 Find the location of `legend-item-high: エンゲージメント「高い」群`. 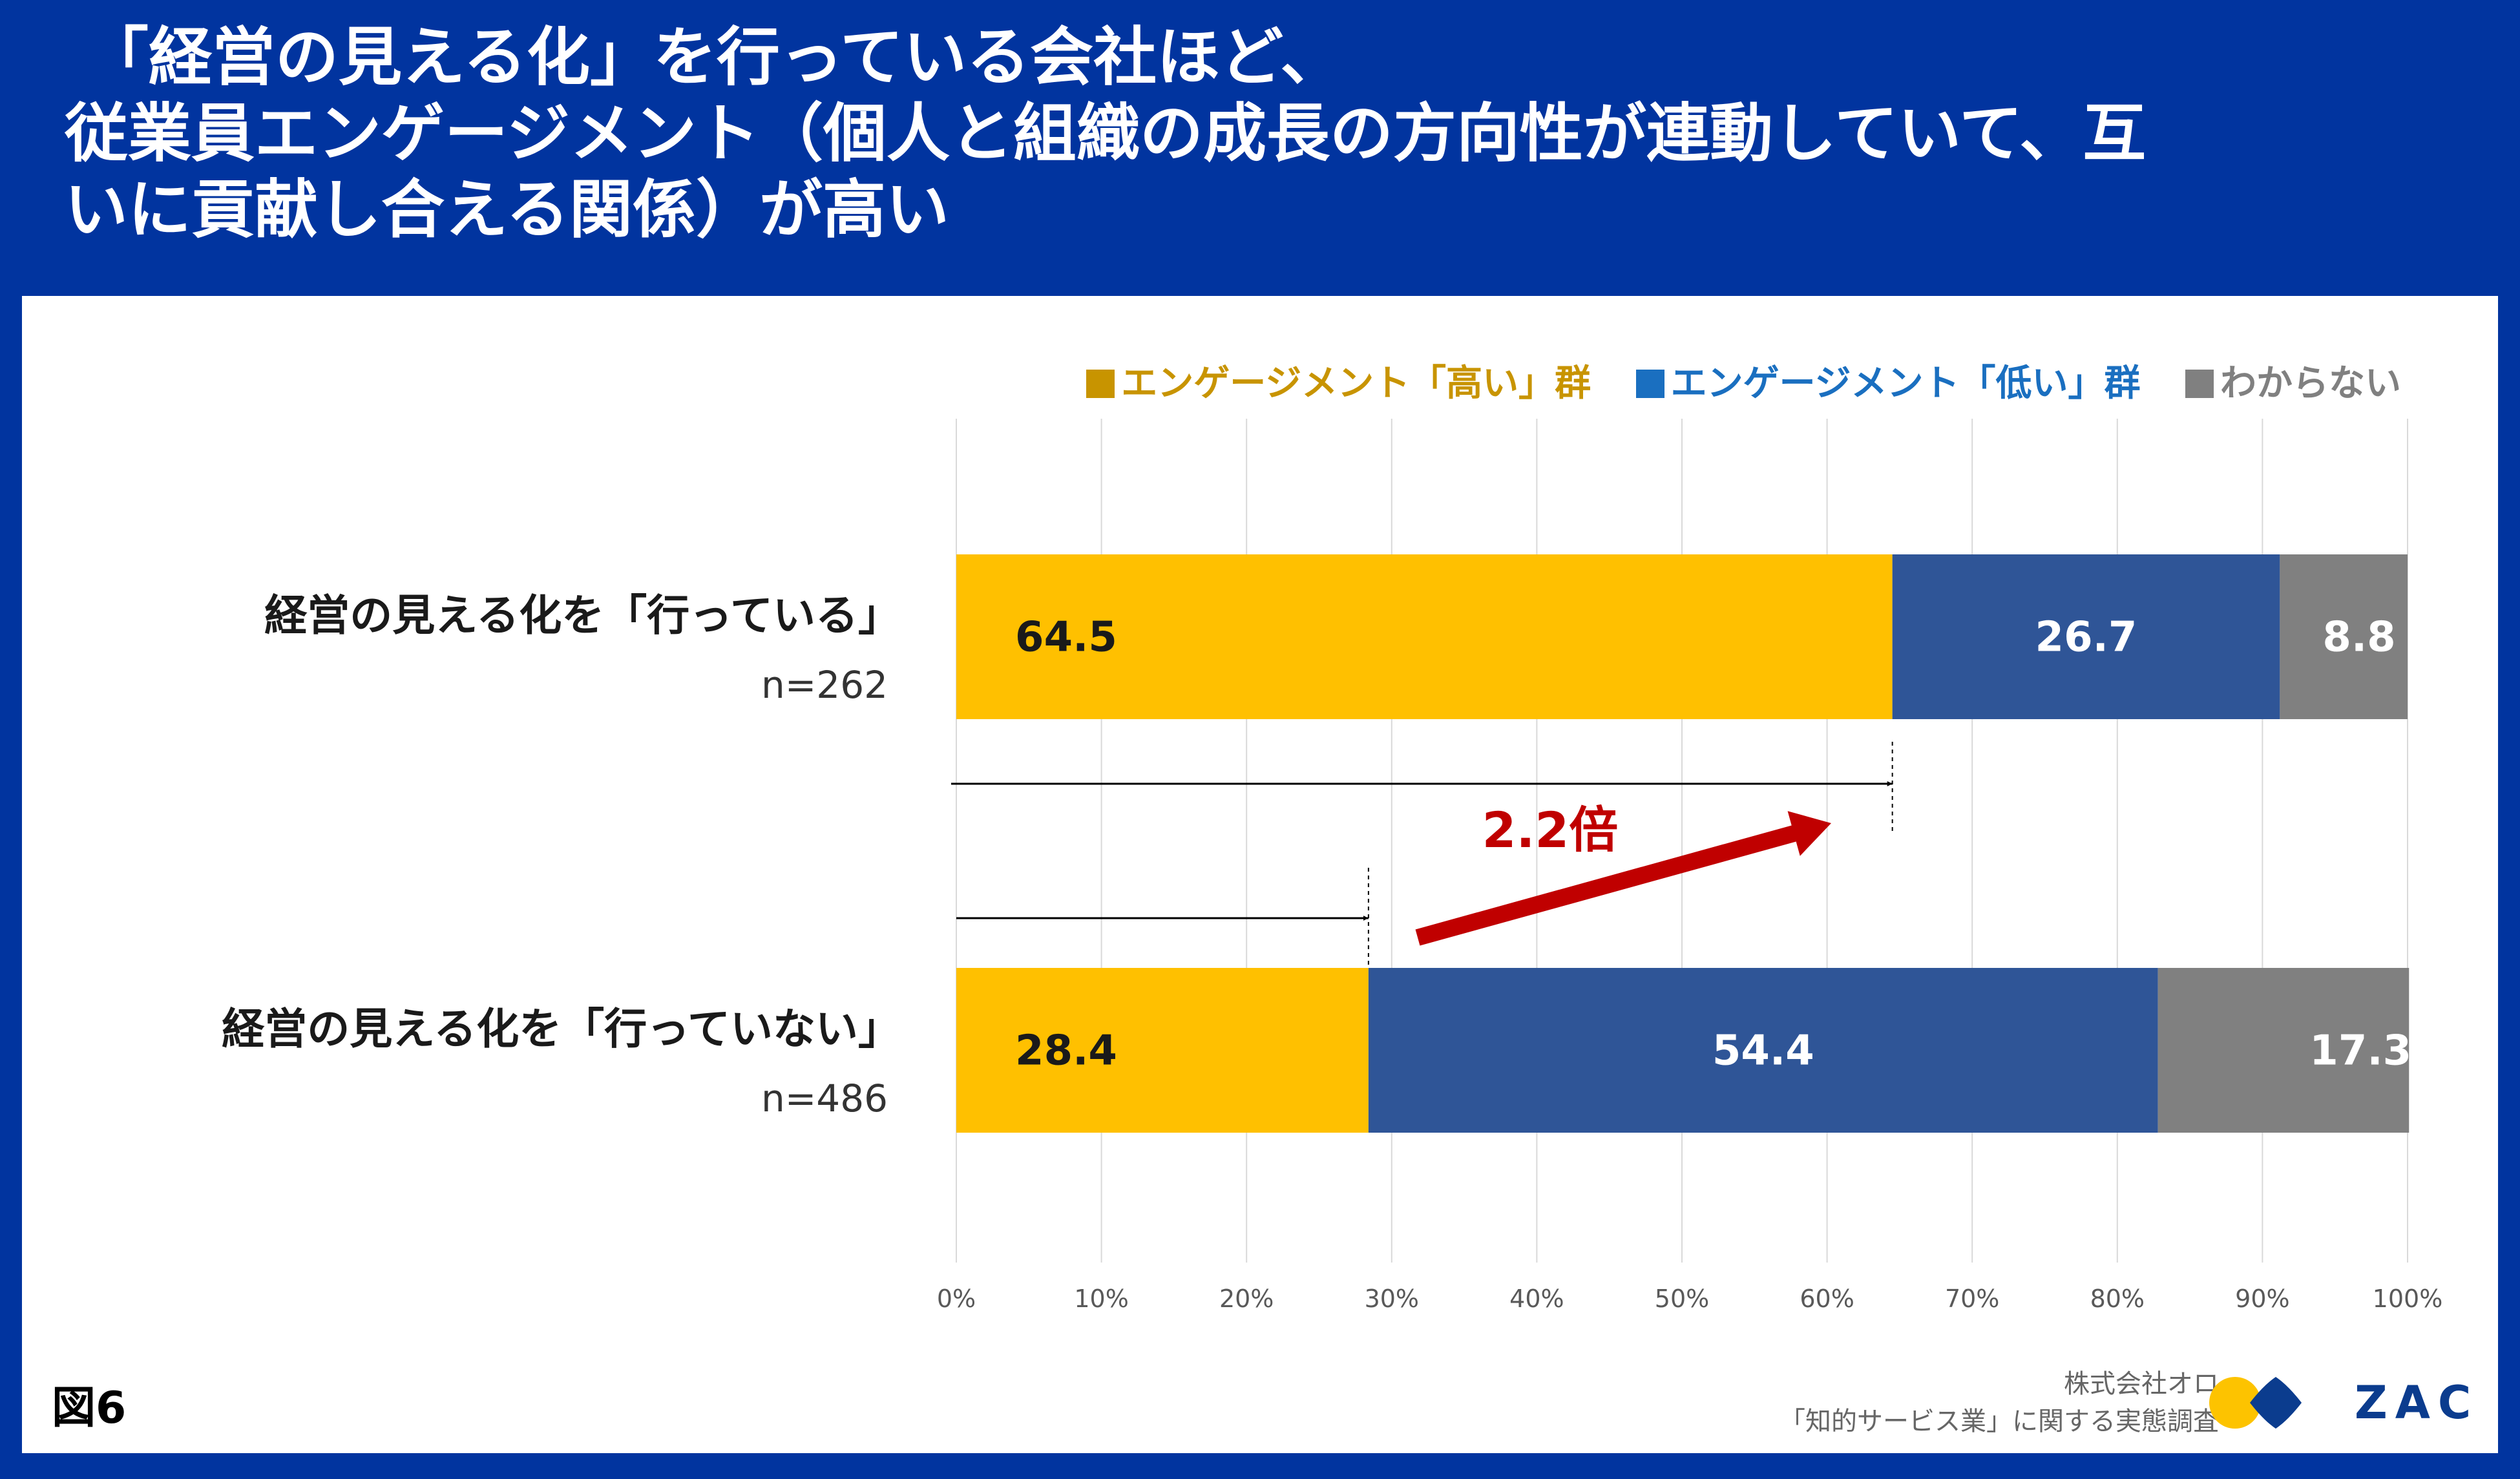

legend-item-high: エンゲージメント「高い」群 is located at coordinates (1339, 380).